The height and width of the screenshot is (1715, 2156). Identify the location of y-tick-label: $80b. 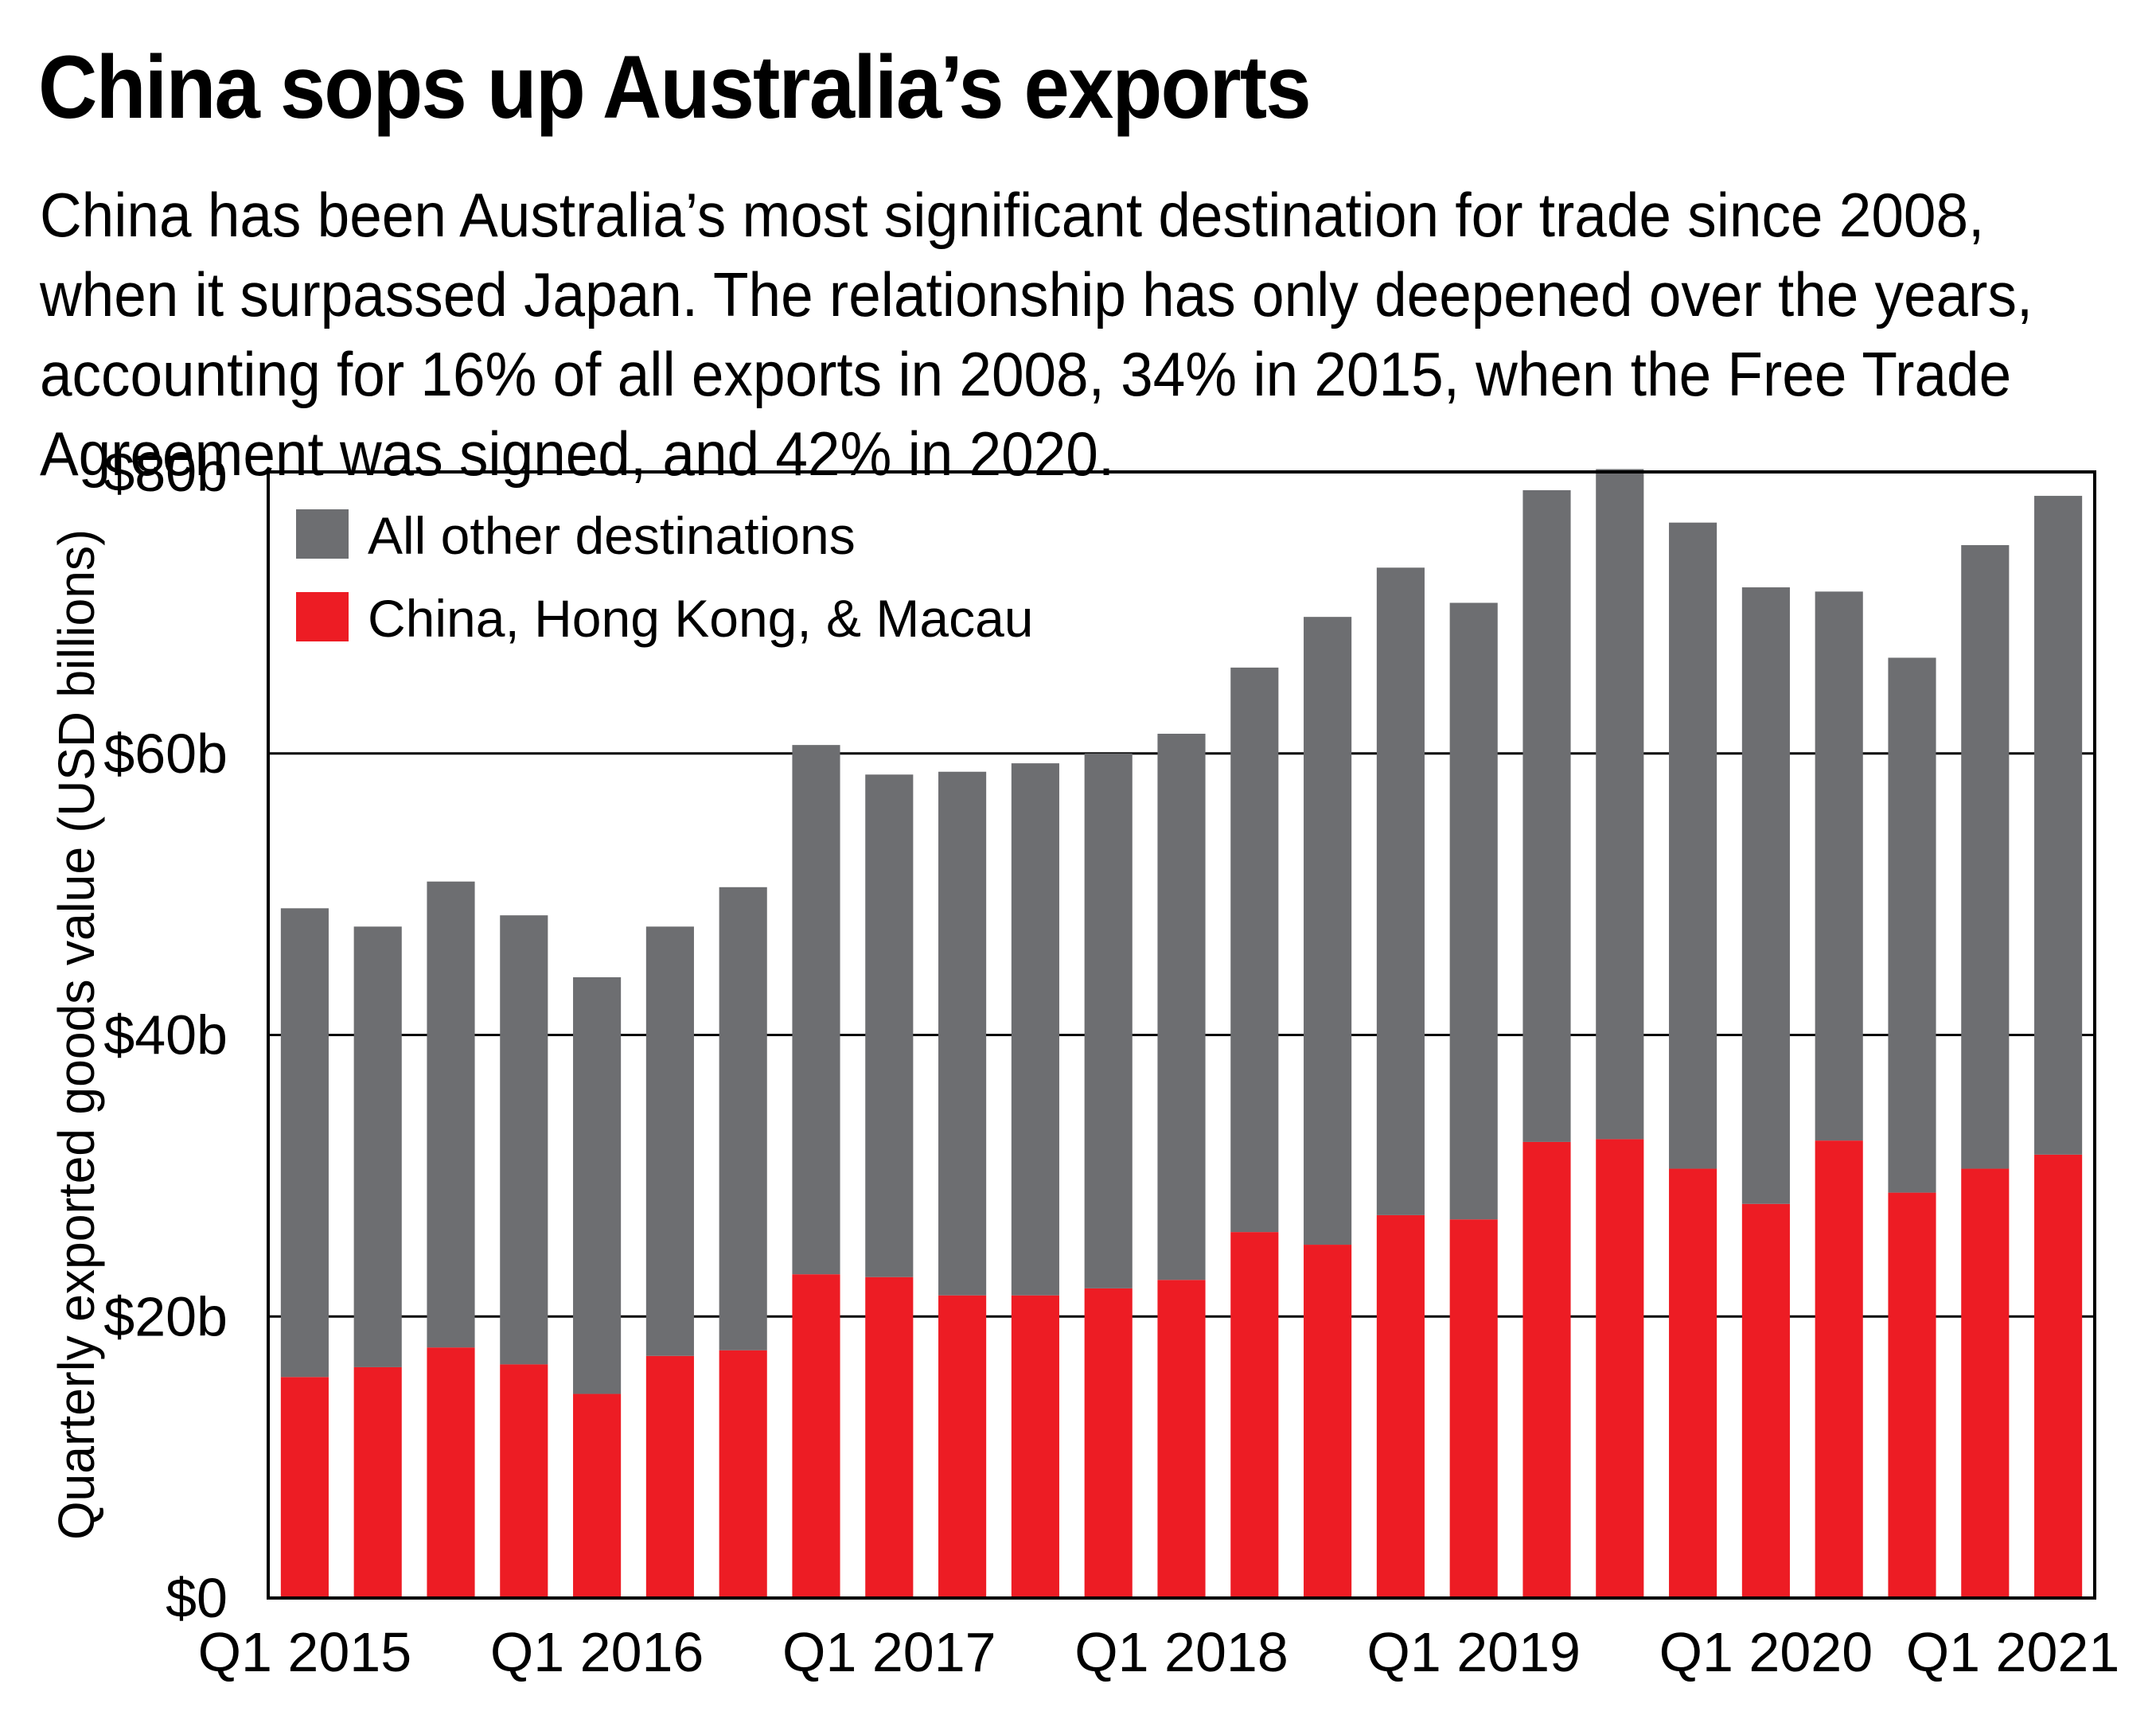
(165, 472).